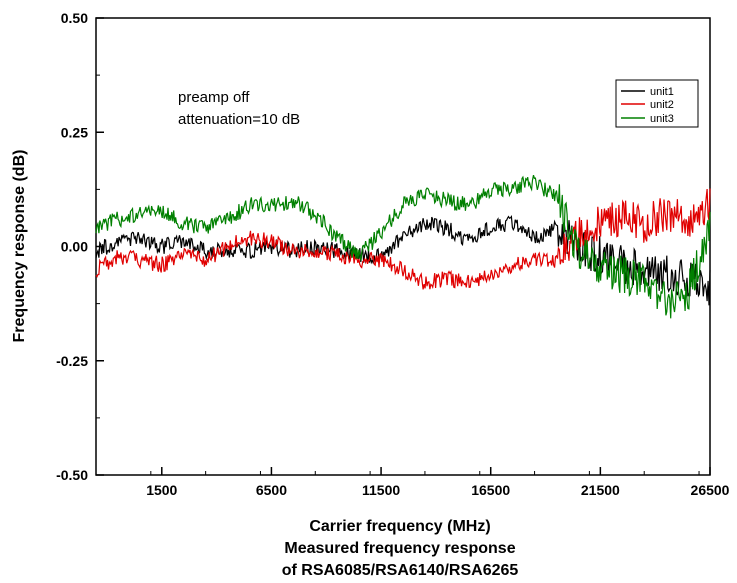  Describe the element at coordinates (74, 132) in the screenshot. I see `y-tick-label-3: 0.25` at that location.